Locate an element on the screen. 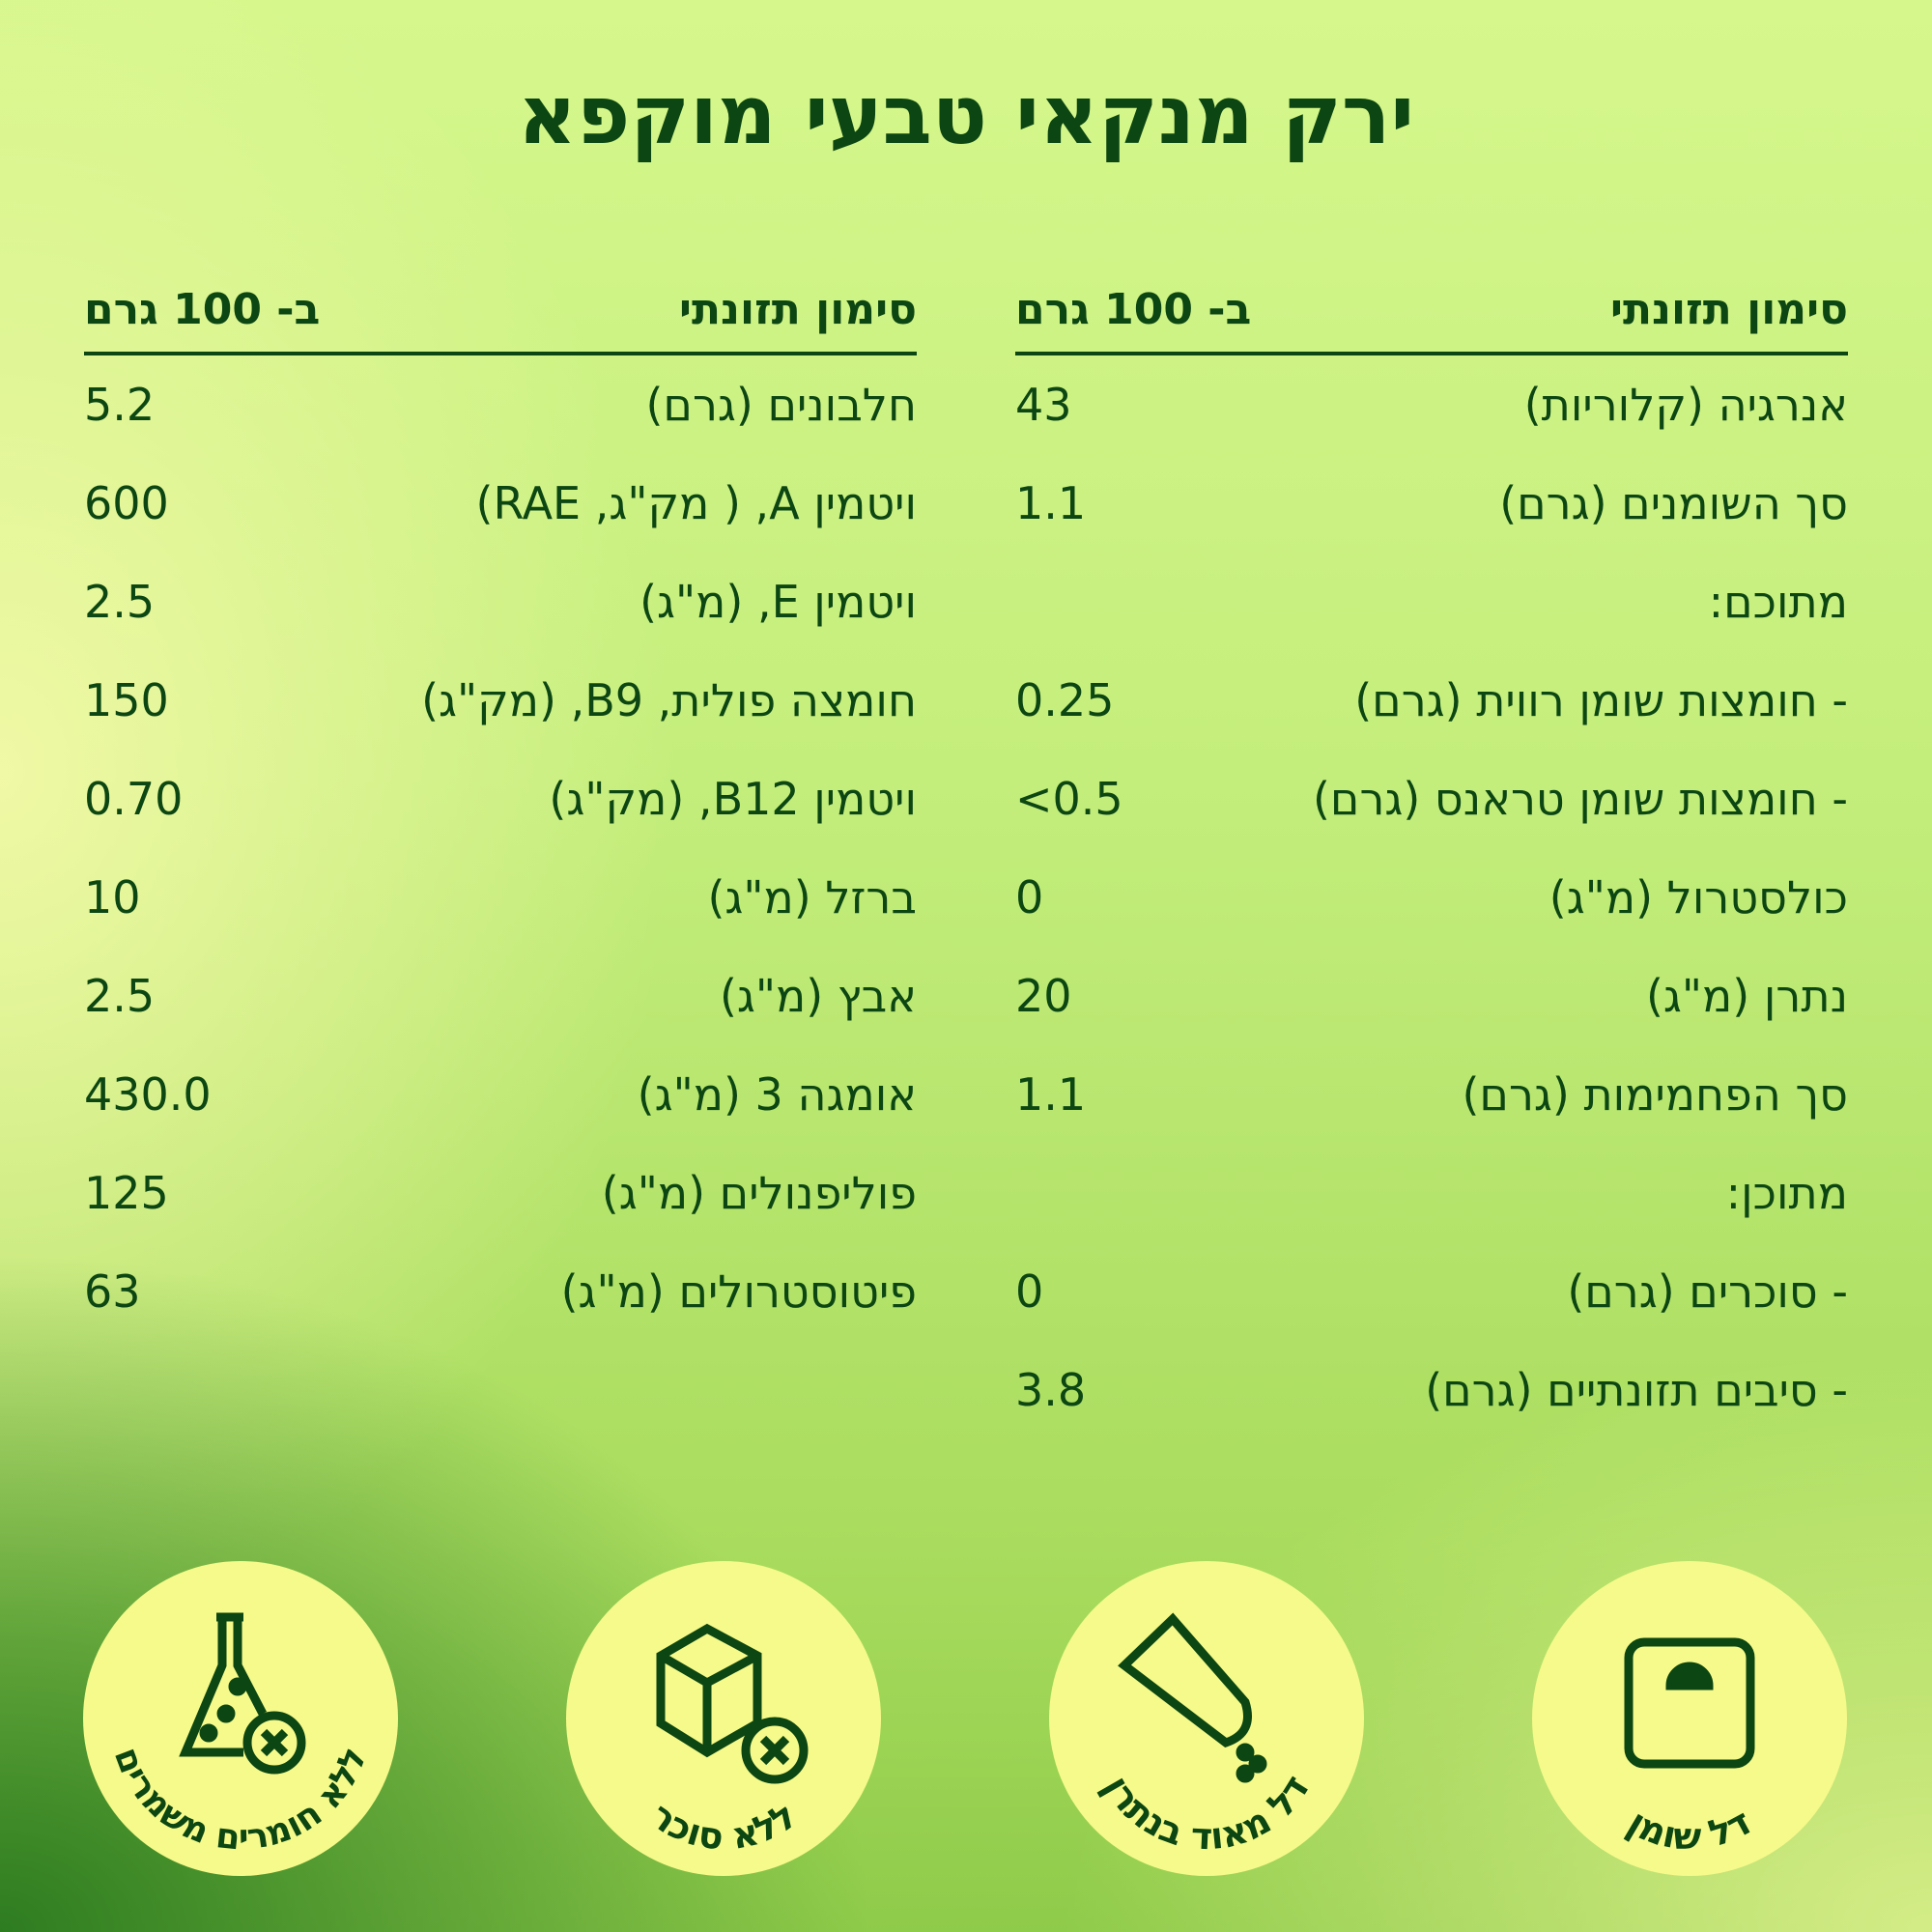 This screenshot has width=1932, height=1932. nutrient-value: <0.5 is located at coordinates (1069, 799).